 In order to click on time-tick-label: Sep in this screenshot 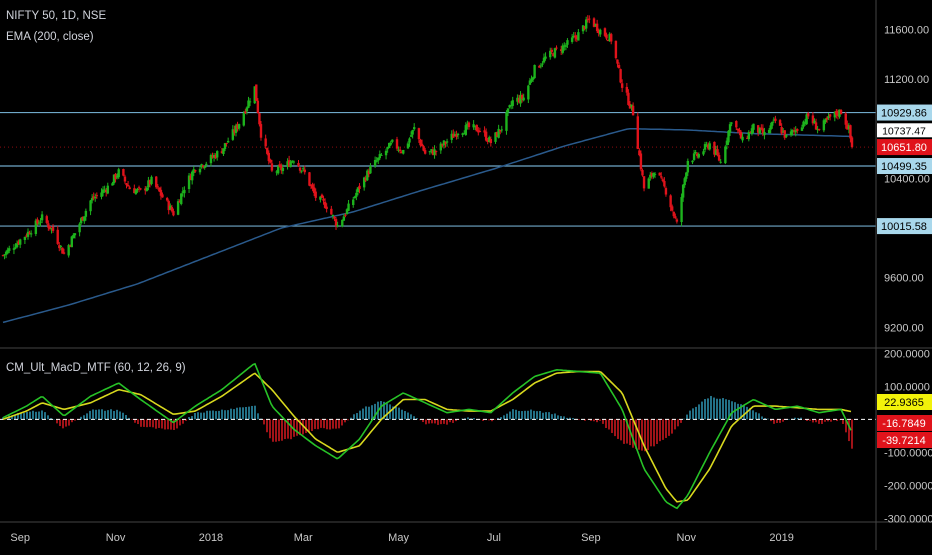, I will do `click(591, 538)`.